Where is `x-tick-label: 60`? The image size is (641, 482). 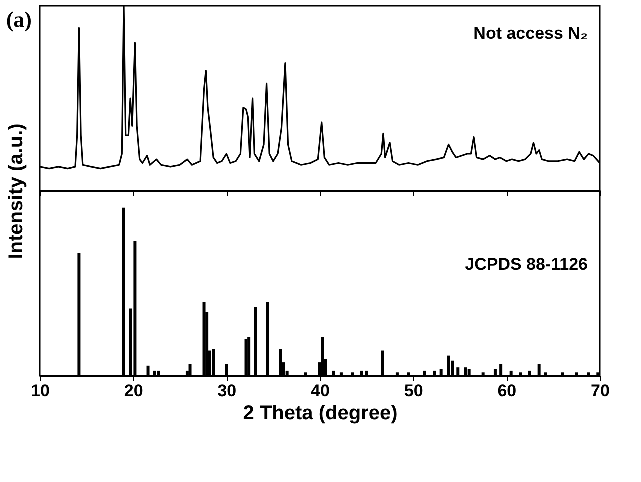
x-tick-label: 60 is located at coordinates (507, 391).